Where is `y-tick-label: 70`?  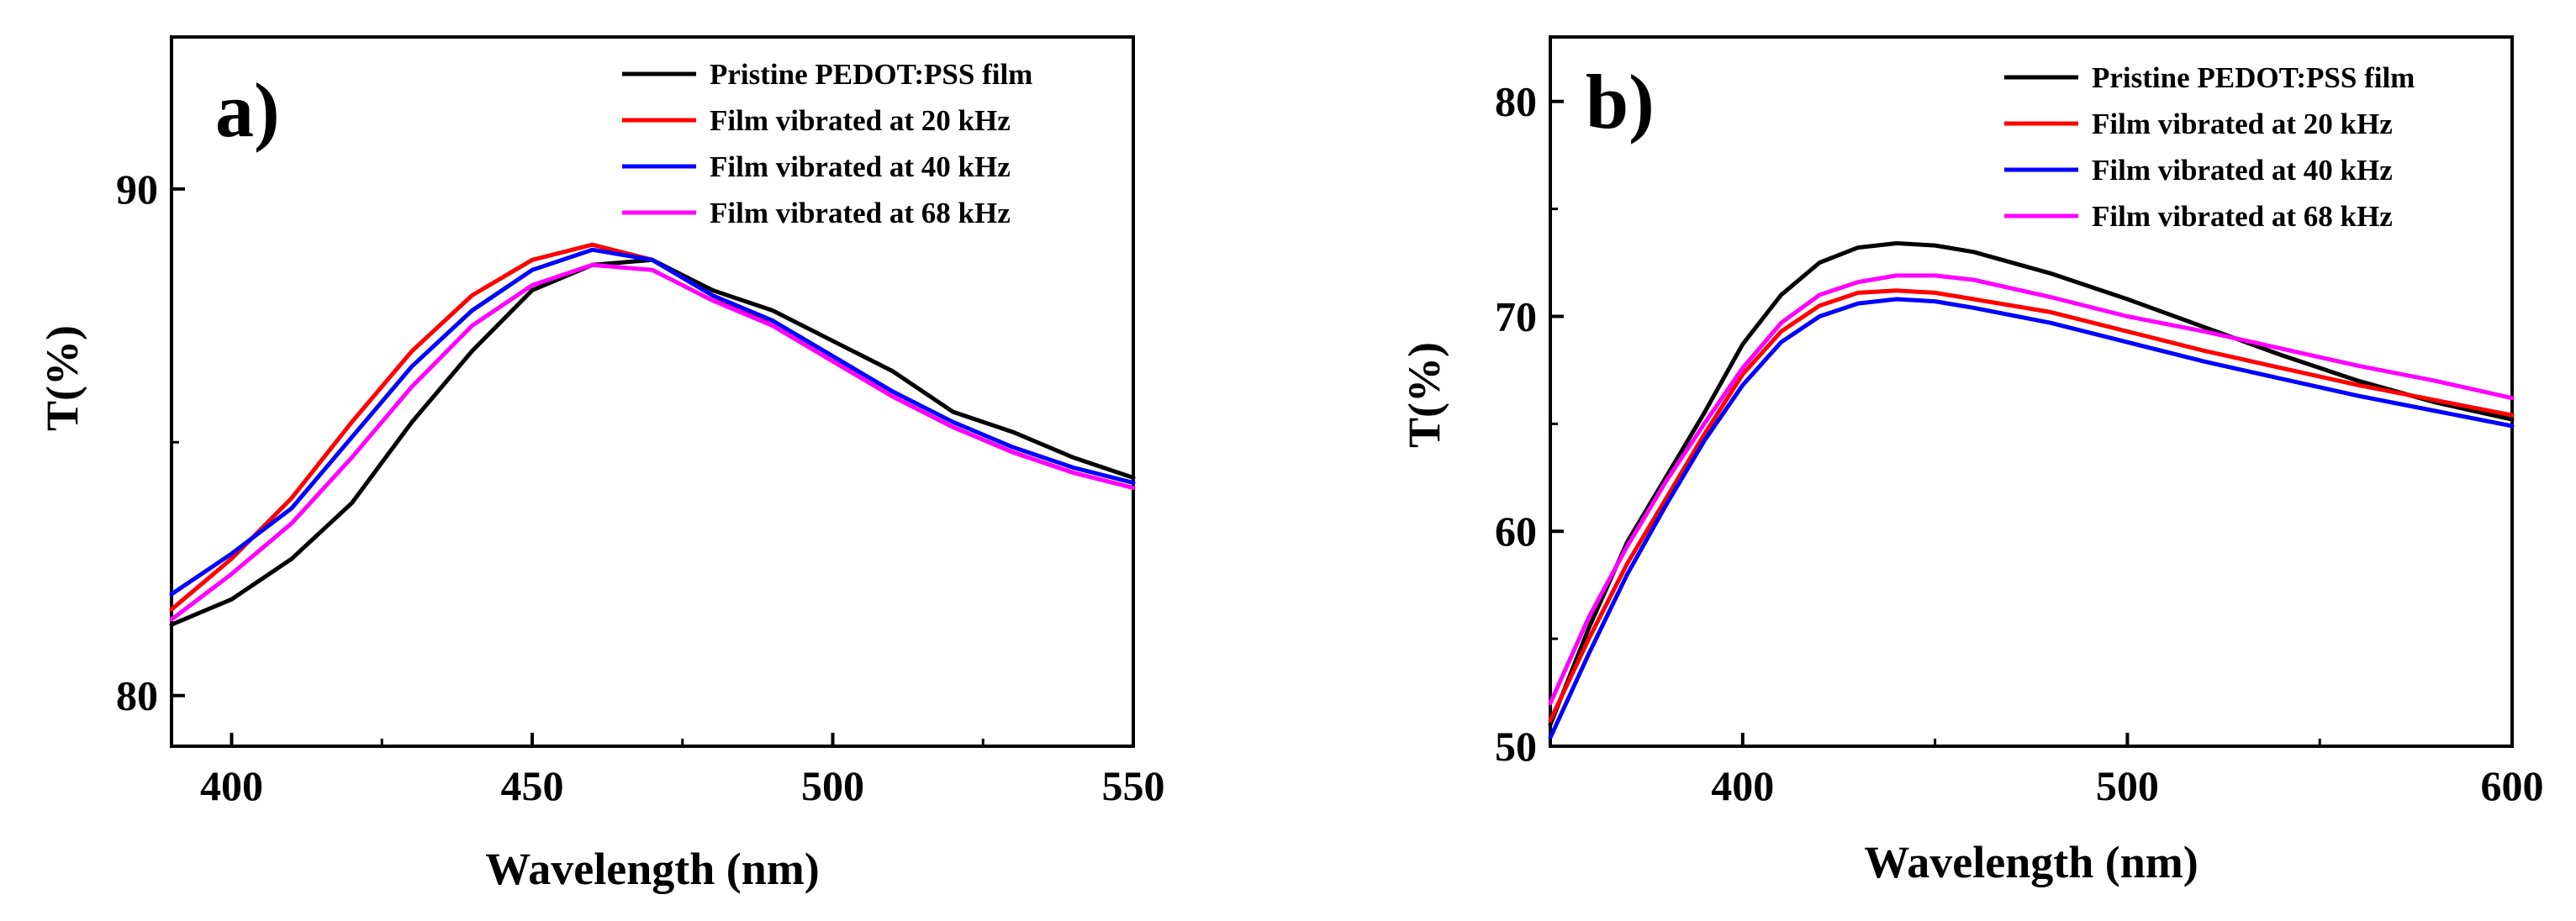
y-tick-label: 70 is located at coordinates (1516, 316).